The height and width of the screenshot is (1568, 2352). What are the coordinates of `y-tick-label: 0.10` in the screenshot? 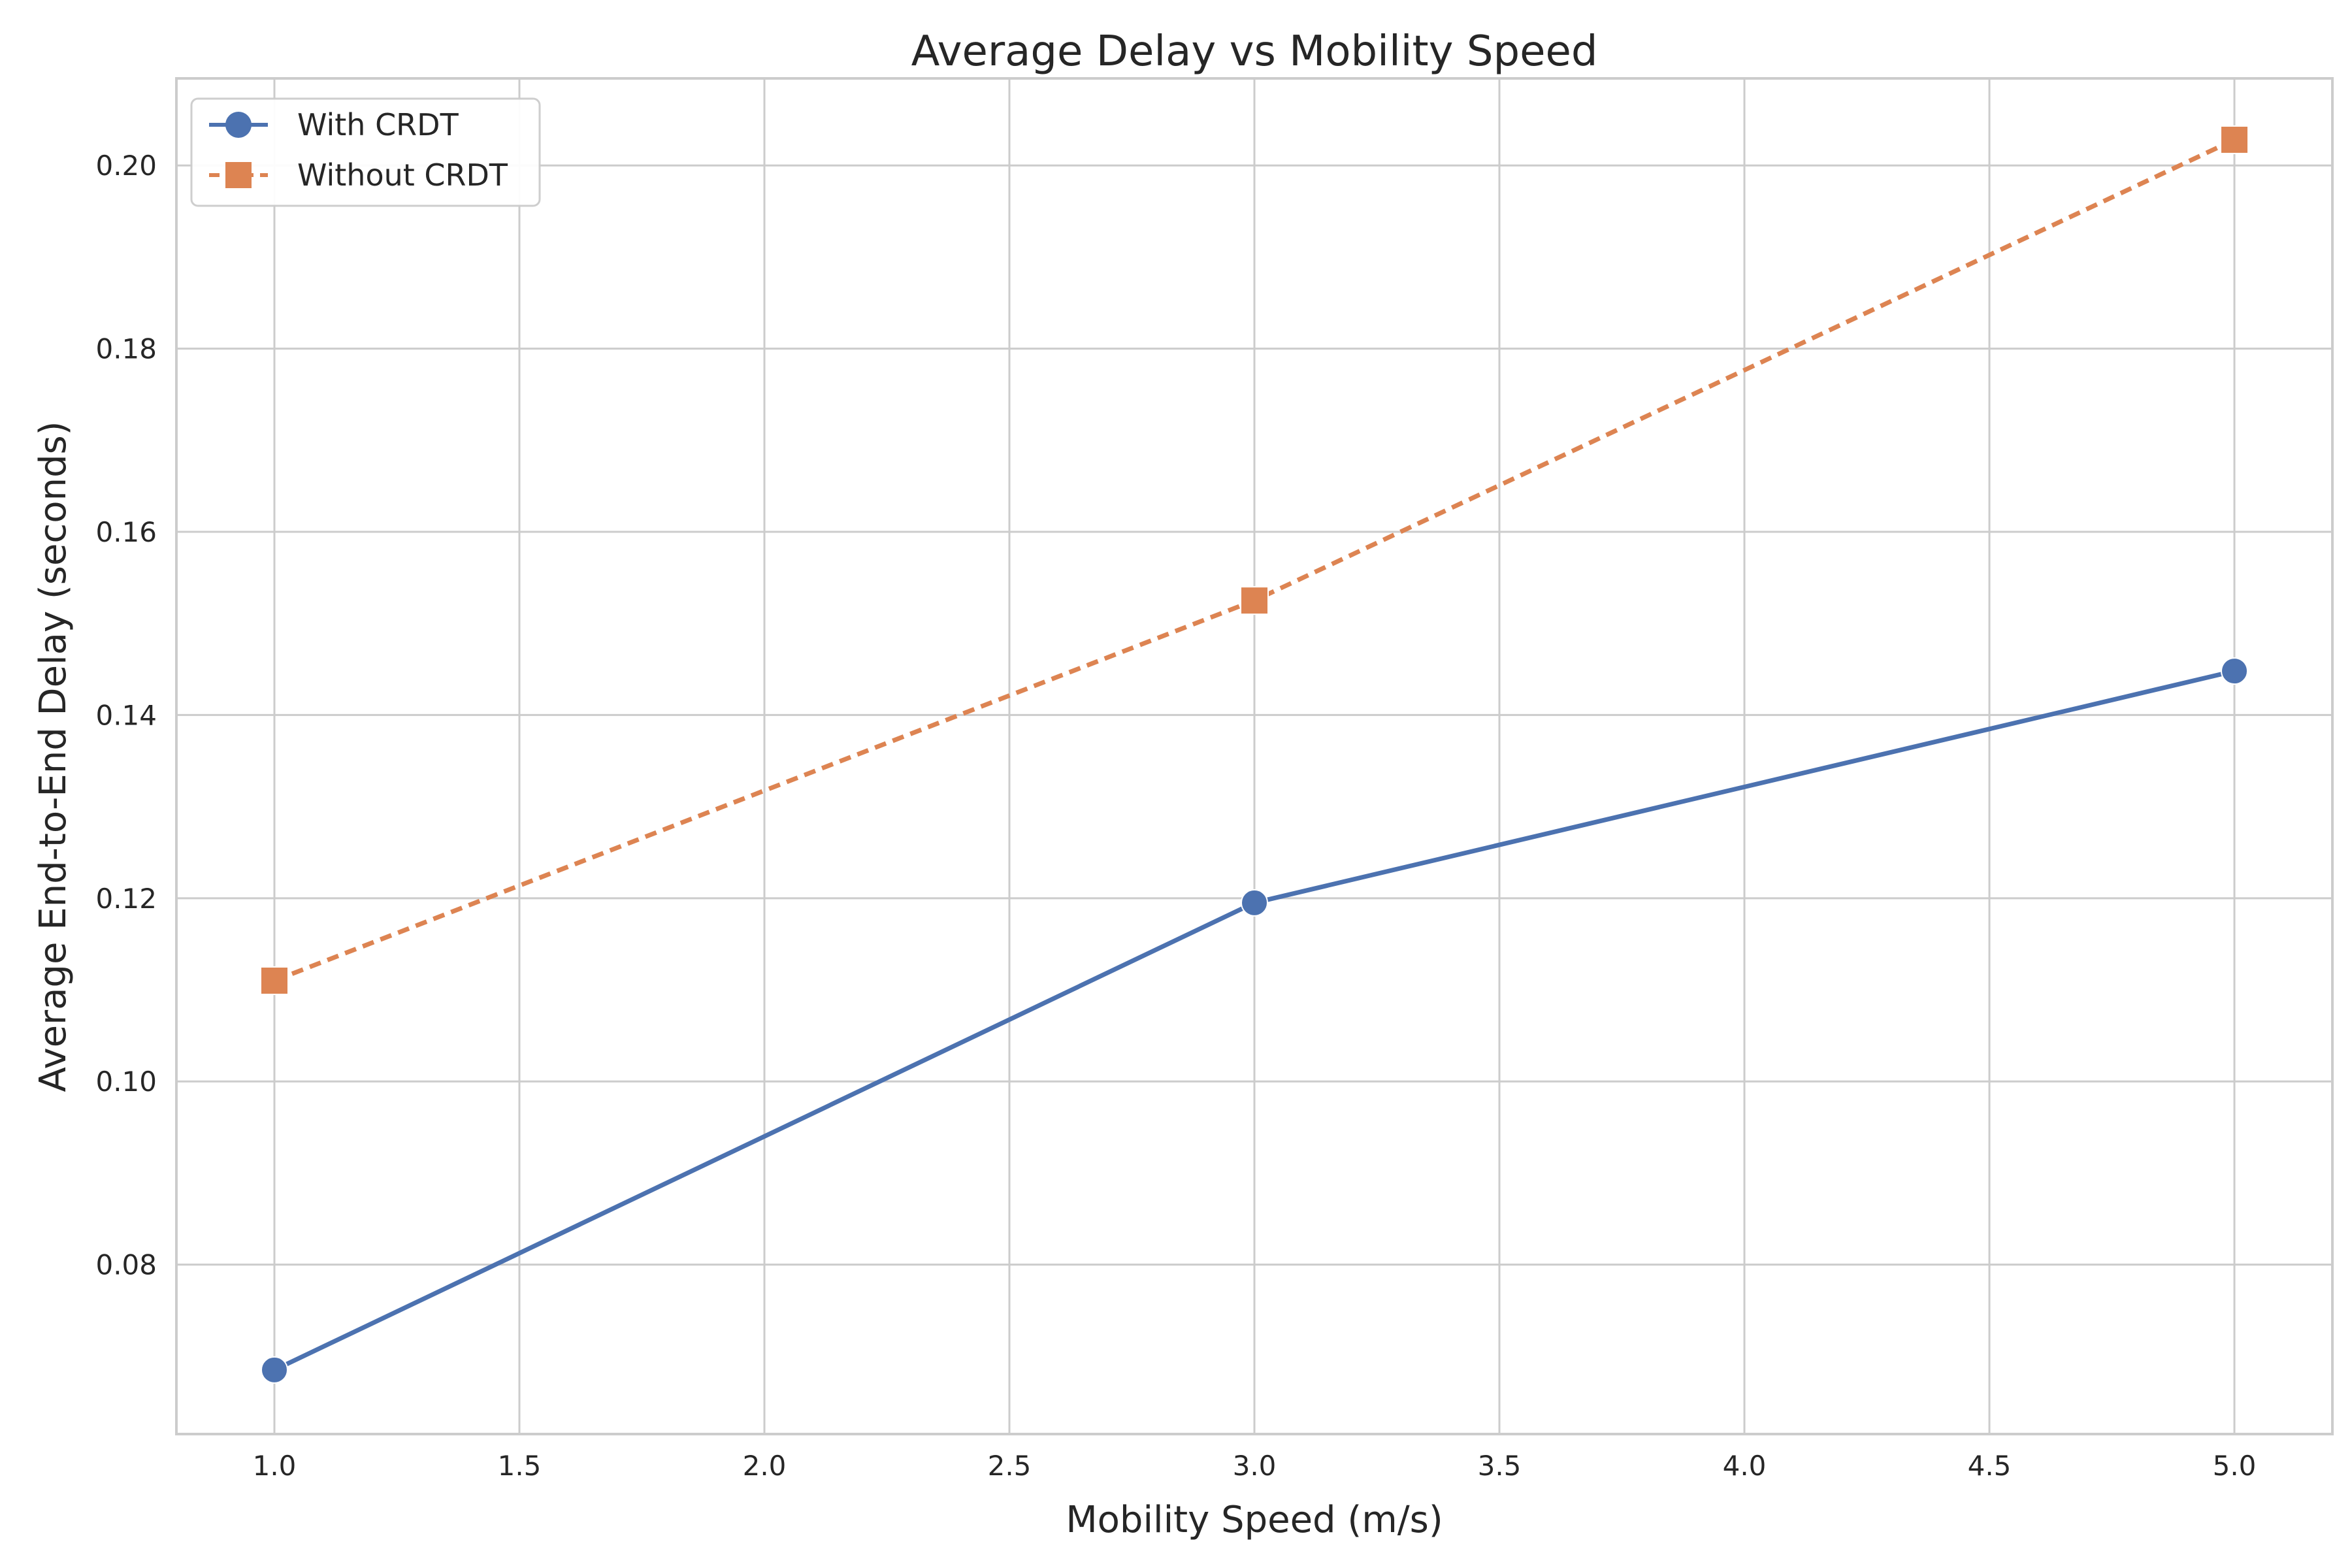 It's located at (126, 1082).